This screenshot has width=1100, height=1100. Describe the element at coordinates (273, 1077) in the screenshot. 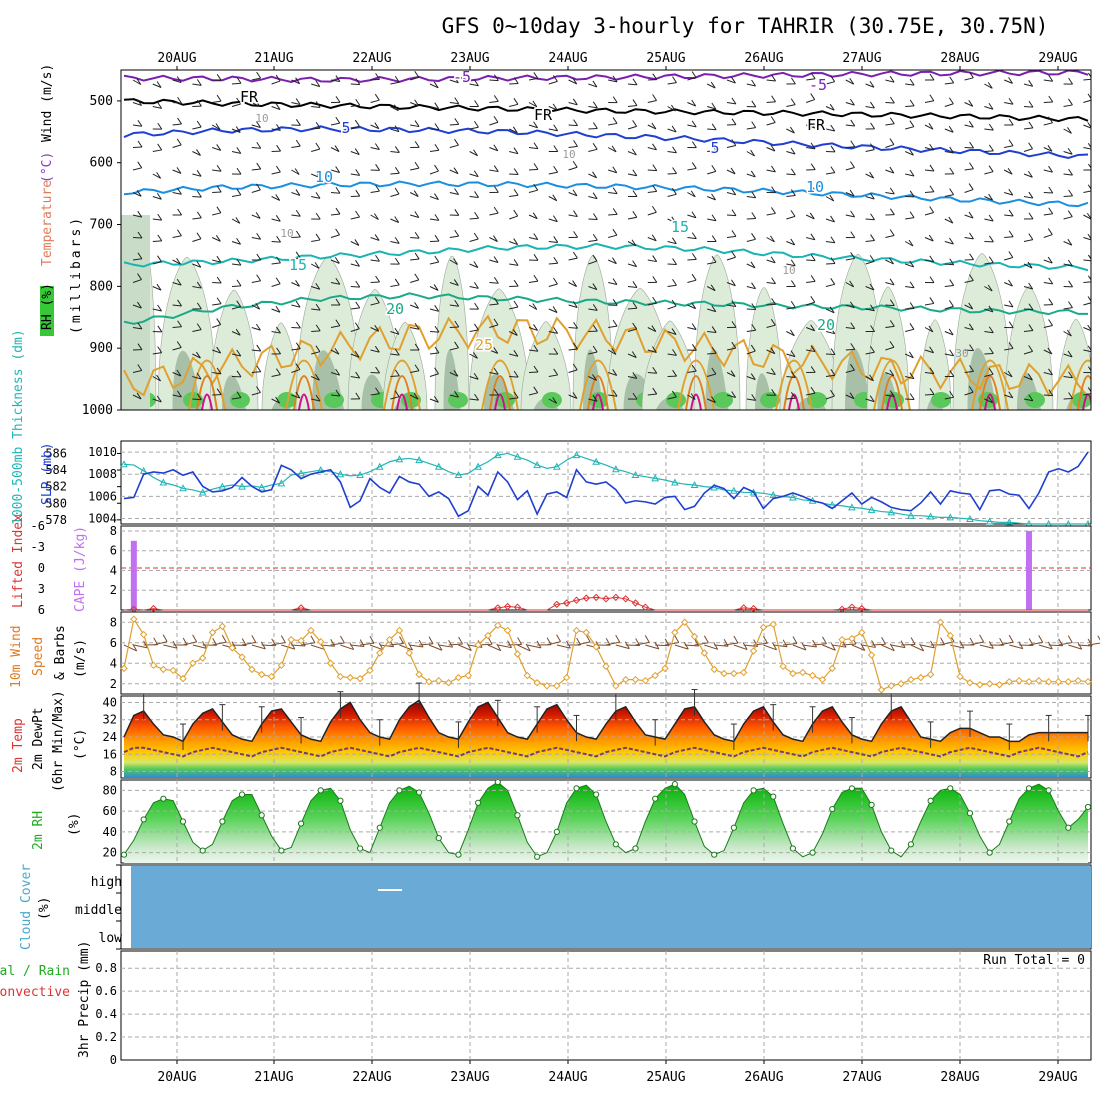

I see `bottom-date-label: 21AUG` at that location.